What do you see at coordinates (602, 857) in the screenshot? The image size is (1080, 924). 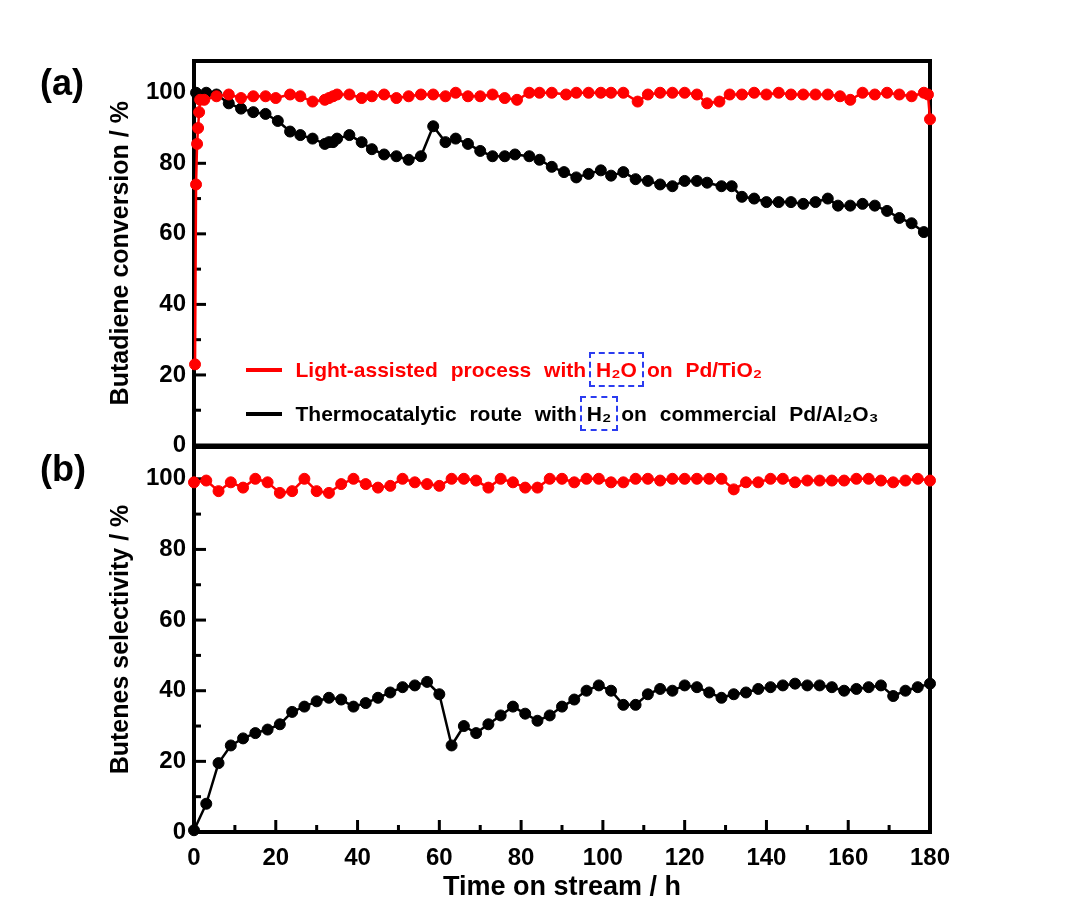 I see `x-tick-label: 100` at bounding box center [602, 857].